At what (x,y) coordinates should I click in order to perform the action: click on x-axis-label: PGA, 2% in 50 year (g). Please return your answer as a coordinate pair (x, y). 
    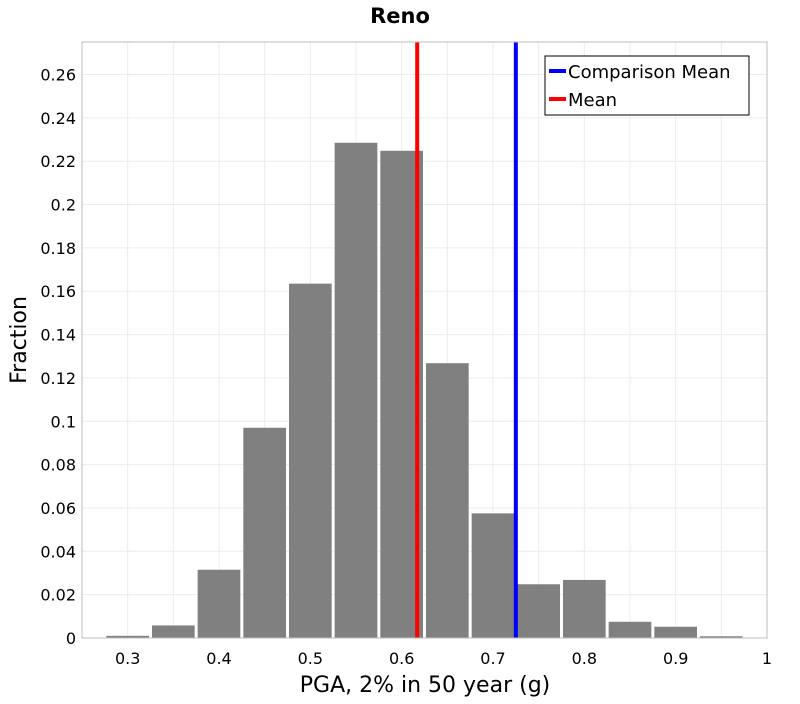
    Looking at the image, I should click on (425, 685).